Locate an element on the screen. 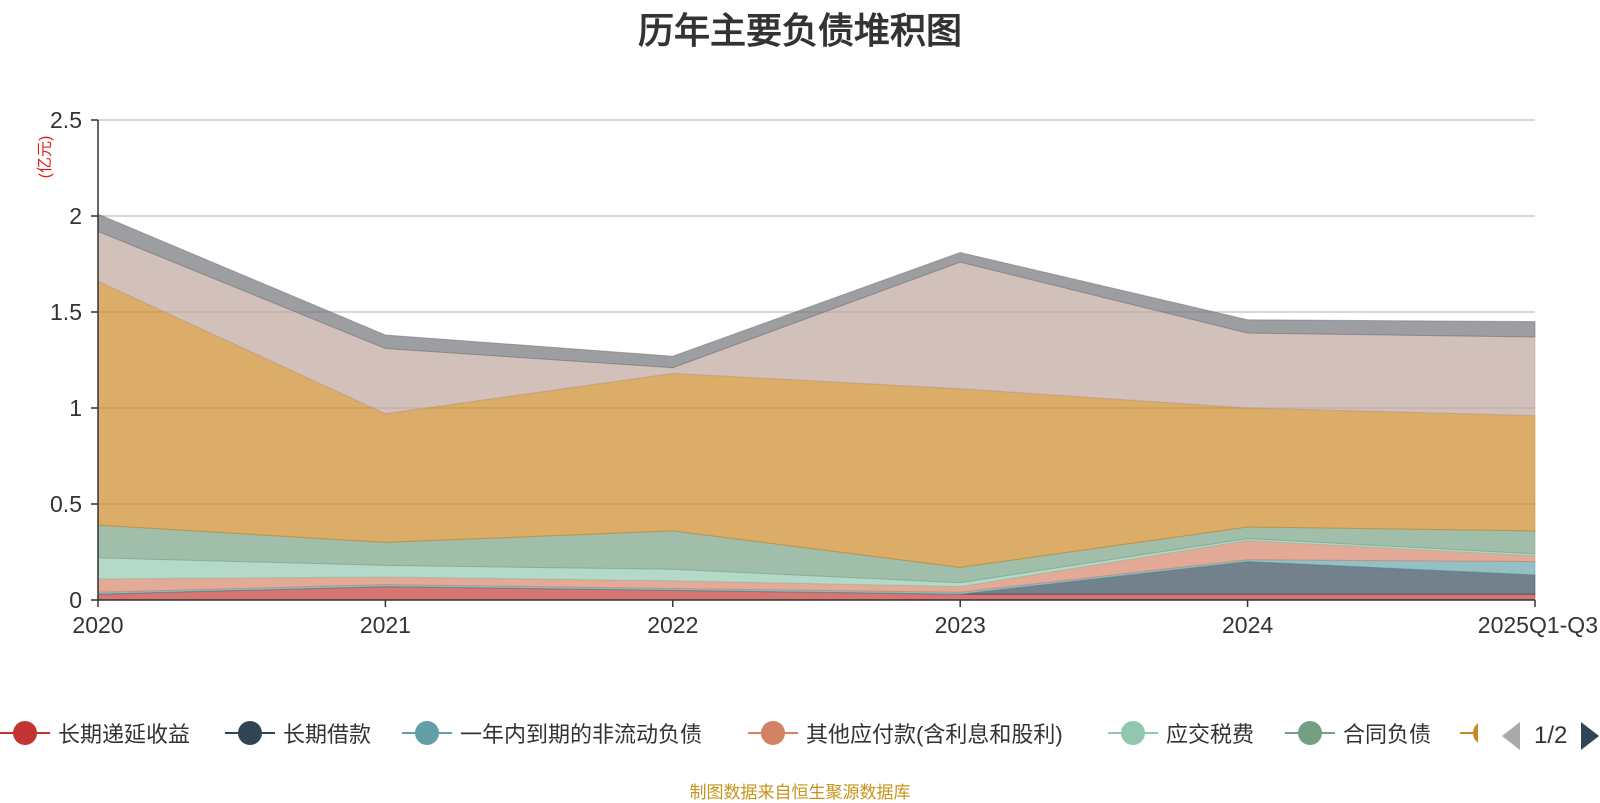 This screenshot has width=1600, height=803. legend-item: 合同负债 is located at coordinates (1358, 733).